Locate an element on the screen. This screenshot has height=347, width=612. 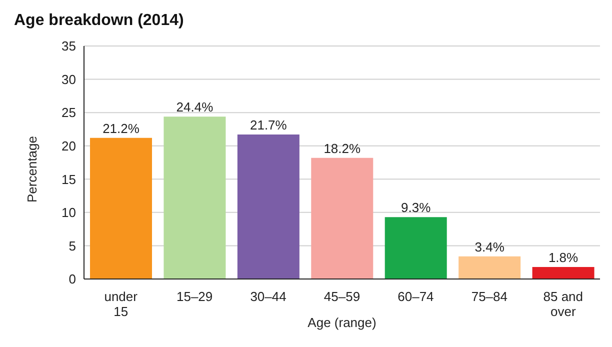
data-label: 9.3% is located at coordinates (416, 208).